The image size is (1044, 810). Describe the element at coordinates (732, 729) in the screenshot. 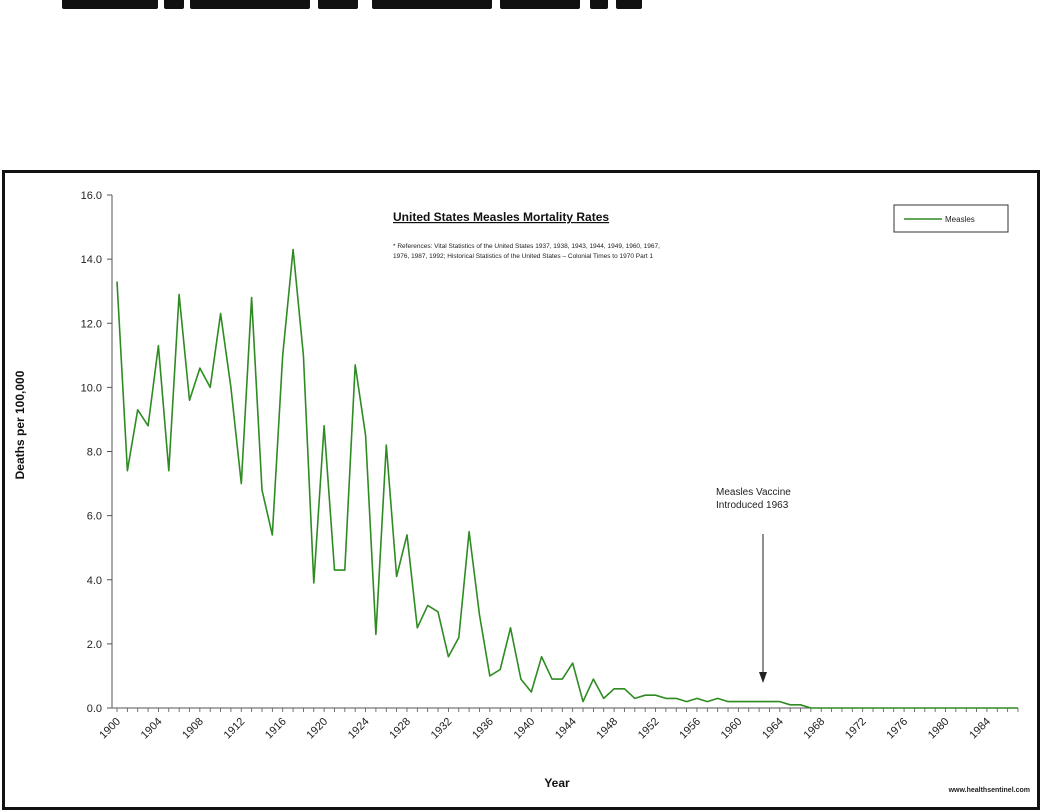

I see `x-tick-label: 1960` at that location.